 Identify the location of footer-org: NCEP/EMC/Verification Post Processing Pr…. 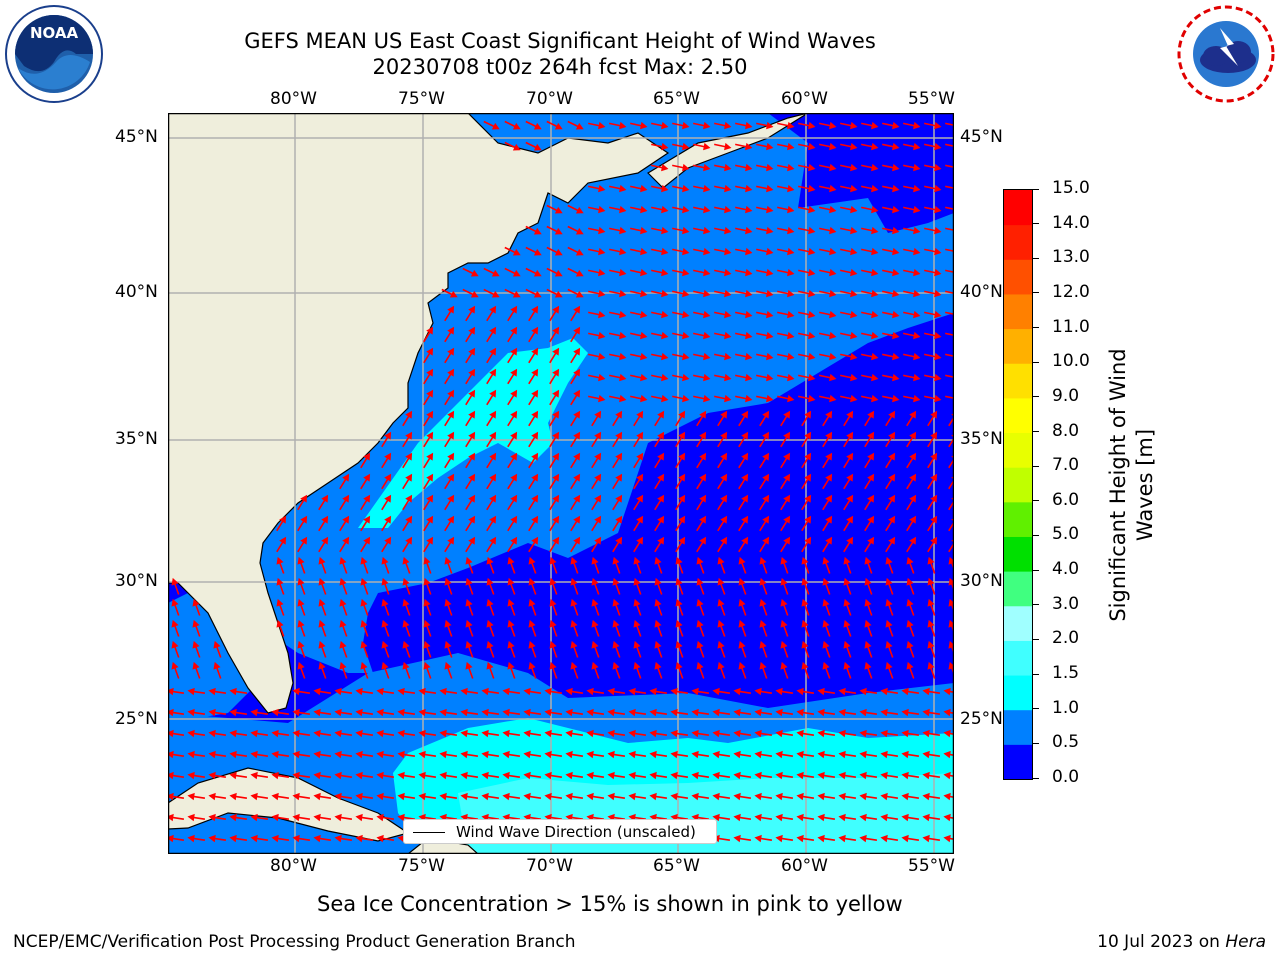
(294, 942).